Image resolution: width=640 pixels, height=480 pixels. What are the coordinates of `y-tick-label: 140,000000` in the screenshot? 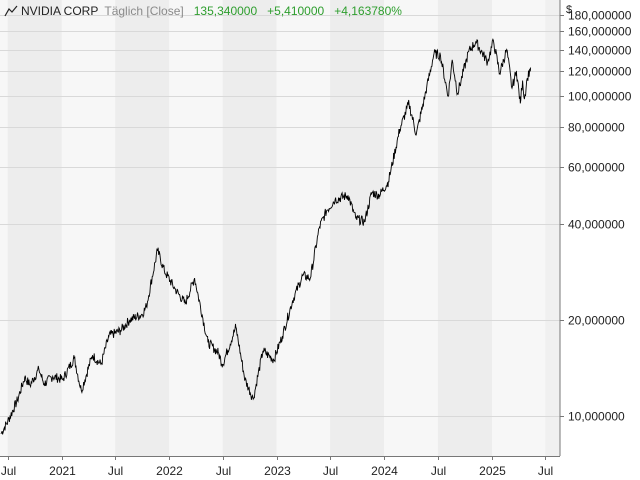 It's located at (600, 51).